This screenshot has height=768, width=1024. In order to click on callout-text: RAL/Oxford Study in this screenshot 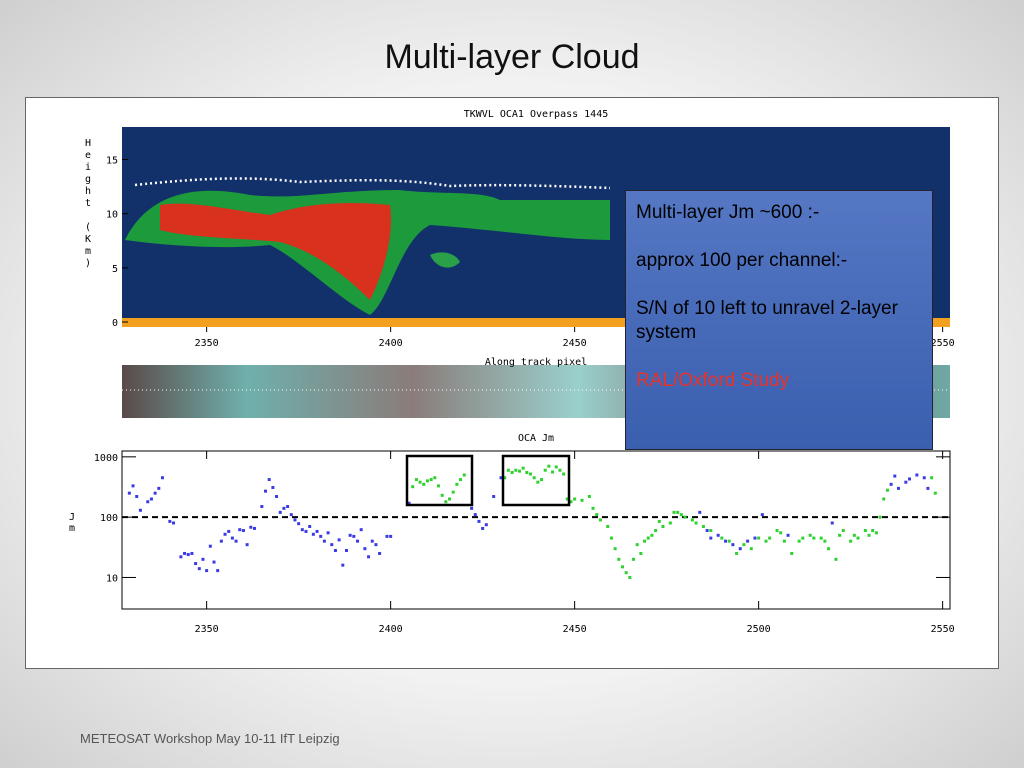, I will do `click(713, 380)`.